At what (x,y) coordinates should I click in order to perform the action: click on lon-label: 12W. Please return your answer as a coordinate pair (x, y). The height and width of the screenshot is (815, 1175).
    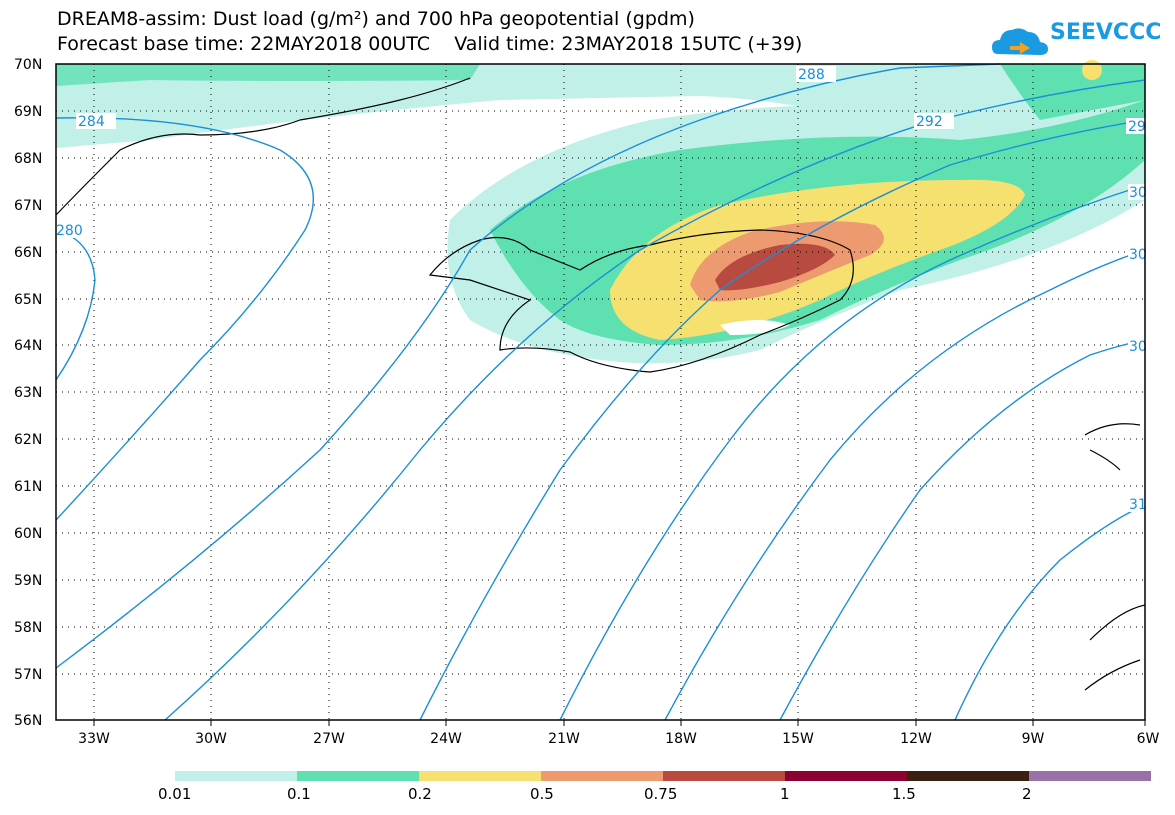
    Looking at the image, I should click on (916, 739).